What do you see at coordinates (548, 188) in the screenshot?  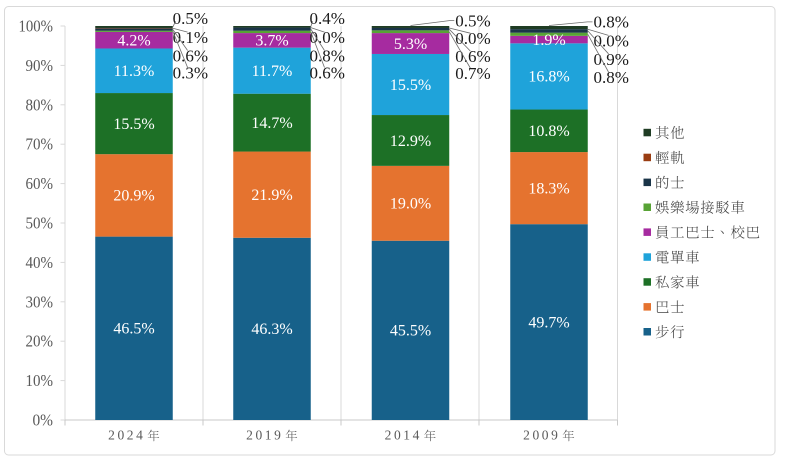 I see `svg-text: 18.3%` at bounding box center [548, 188].